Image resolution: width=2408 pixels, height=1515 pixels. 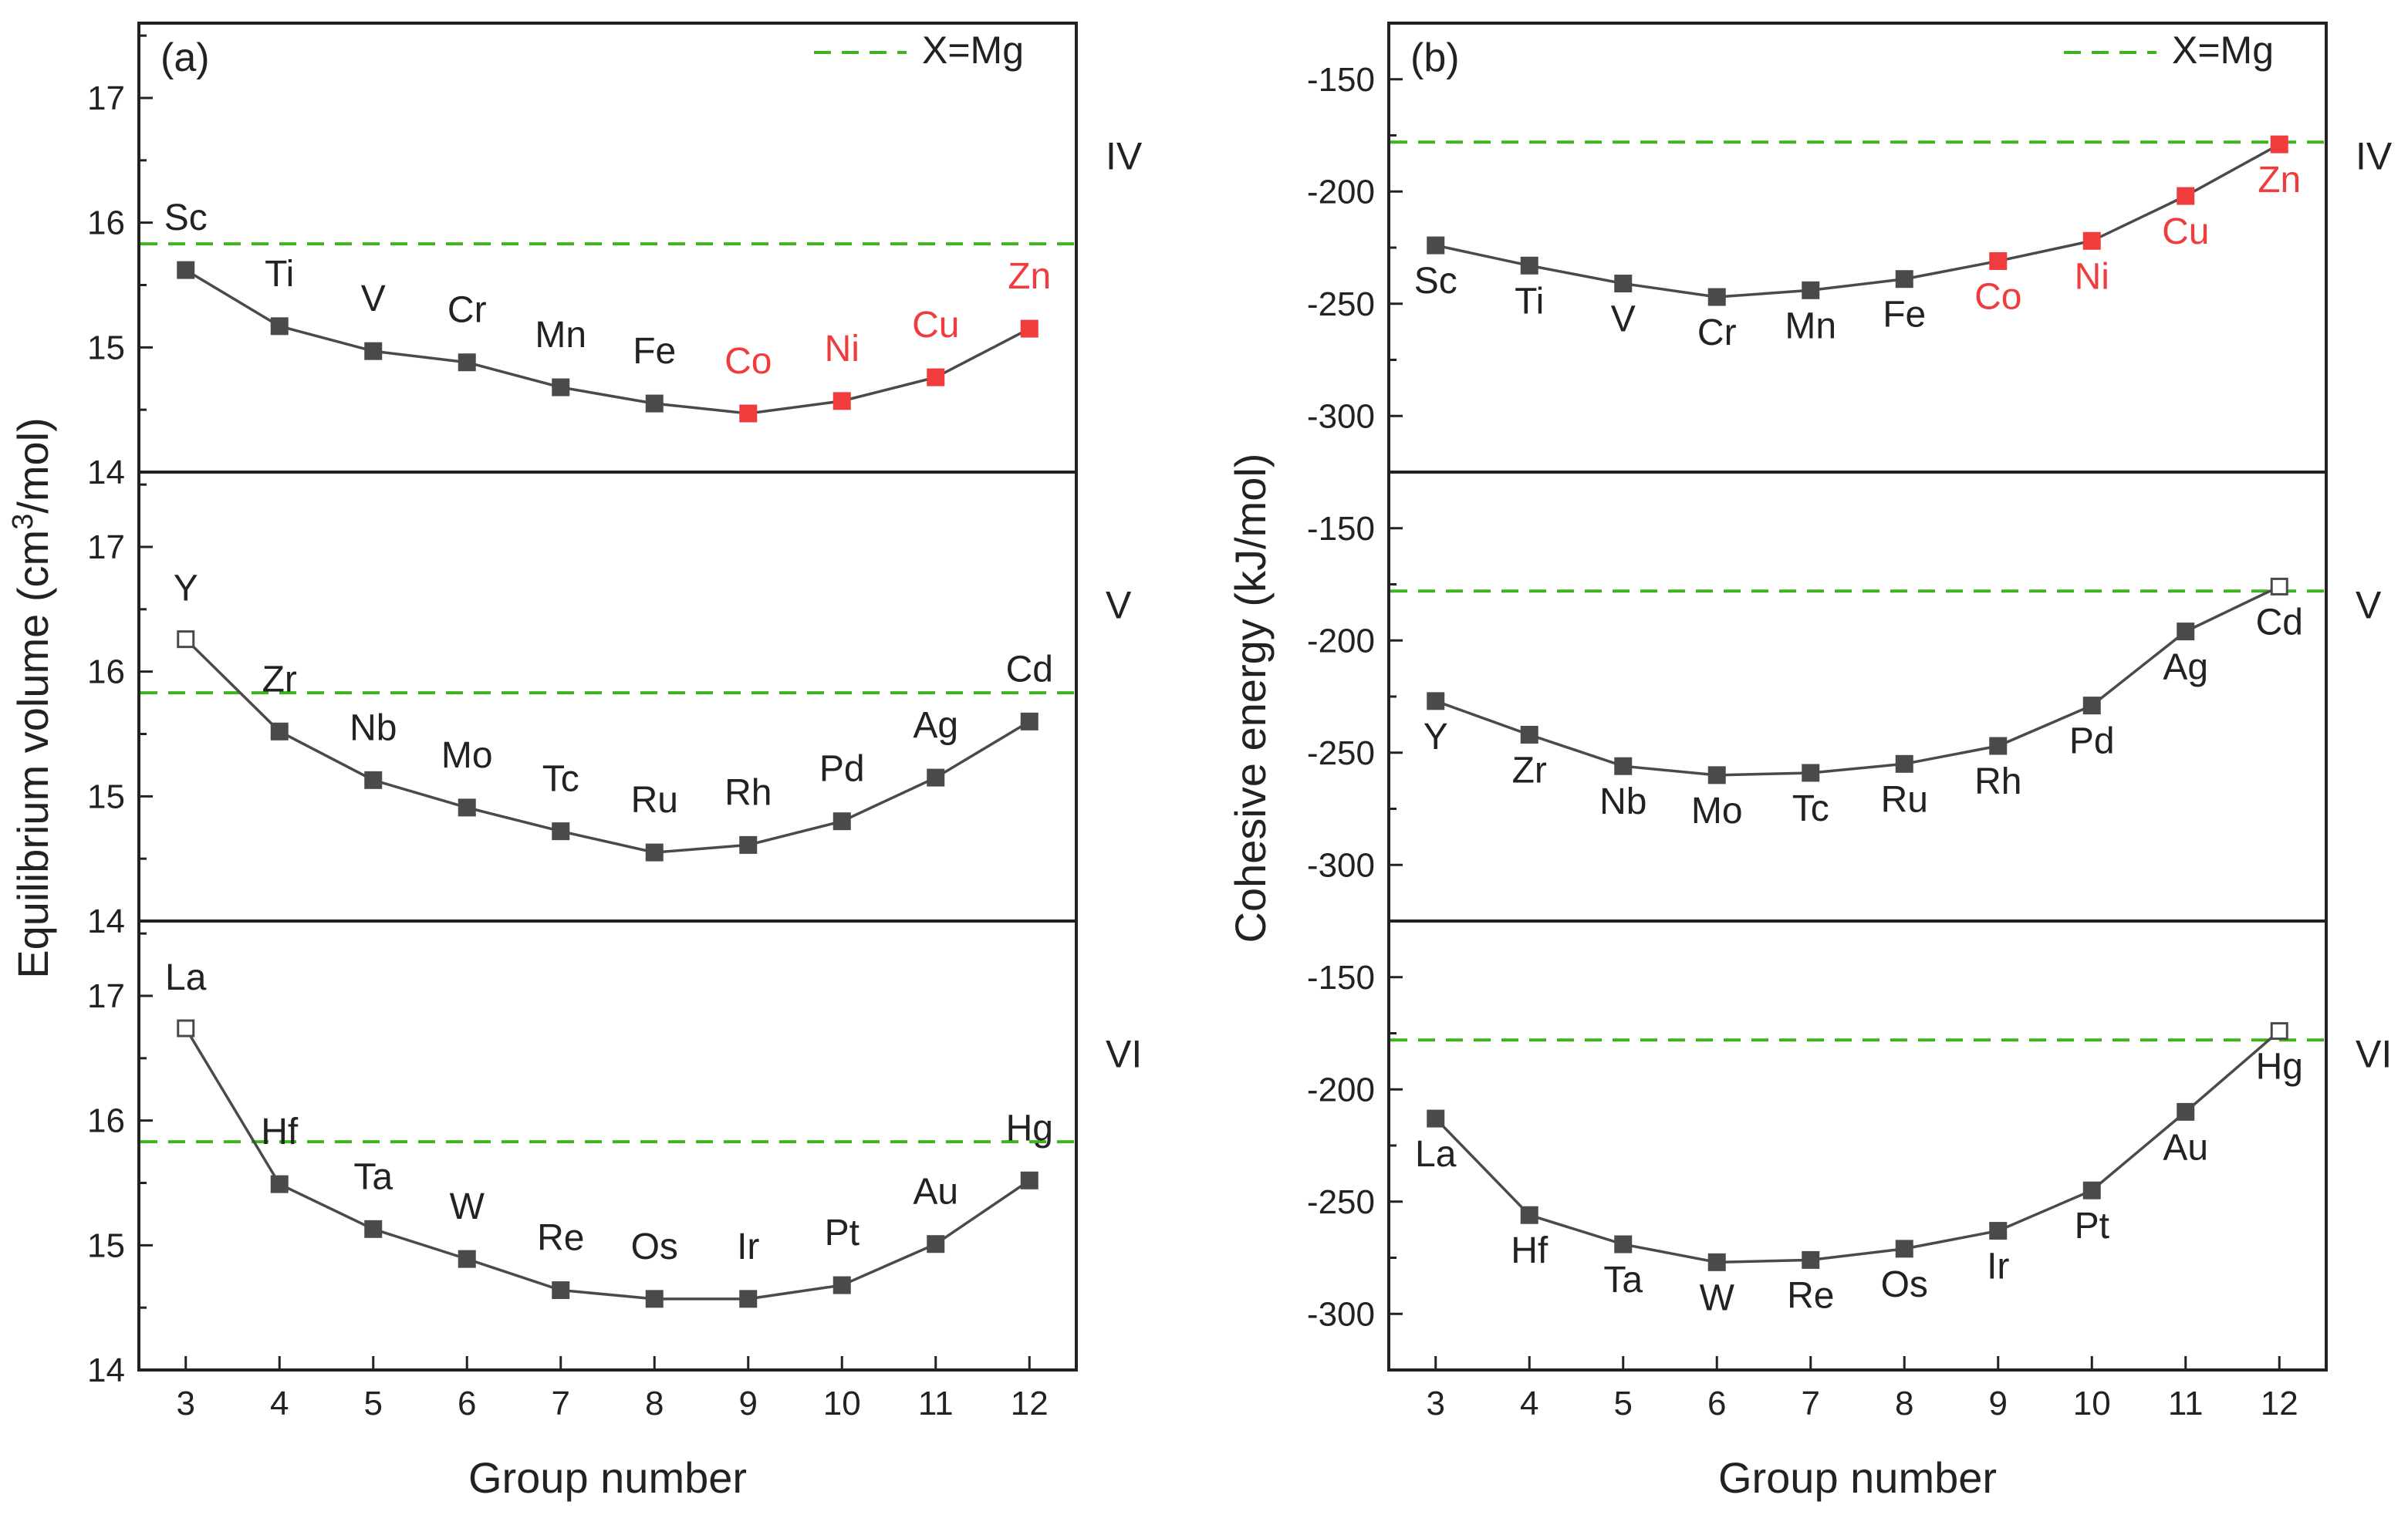 I want to click on element-label-ta: Ta, so click(x=373, y=1176).